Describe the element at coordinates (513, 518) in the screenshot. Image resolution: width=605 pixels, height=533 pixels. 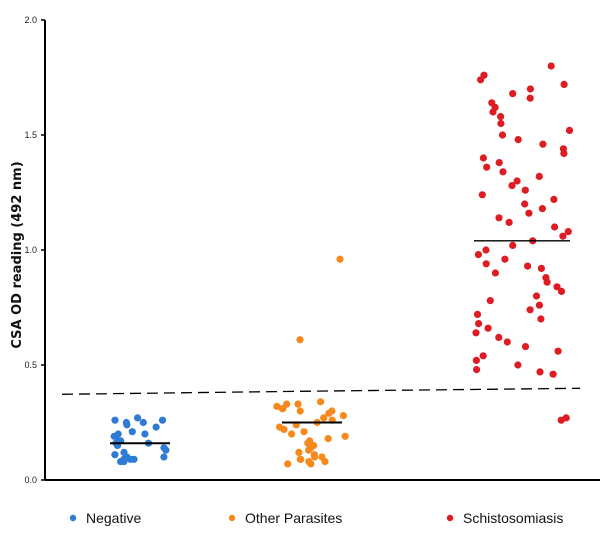
I see `legend-label-schistosomiasis: Schistosomiasis` at that location.